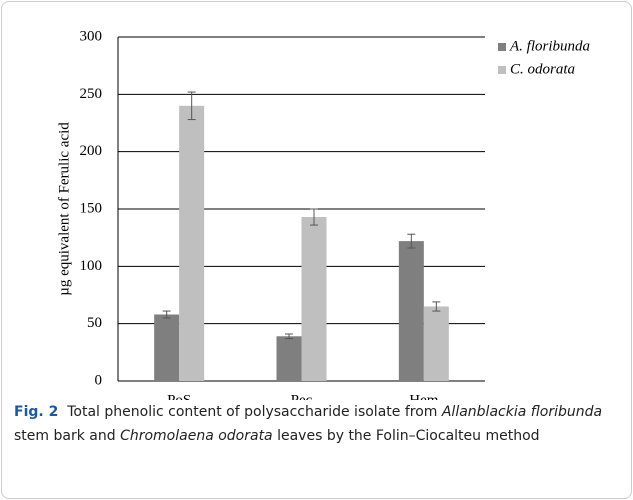 This screenshot has width=633, height=500. Describe the element at coordinates (91, 36) in the screenshot. I see `y-tick-label: 300` at that location.